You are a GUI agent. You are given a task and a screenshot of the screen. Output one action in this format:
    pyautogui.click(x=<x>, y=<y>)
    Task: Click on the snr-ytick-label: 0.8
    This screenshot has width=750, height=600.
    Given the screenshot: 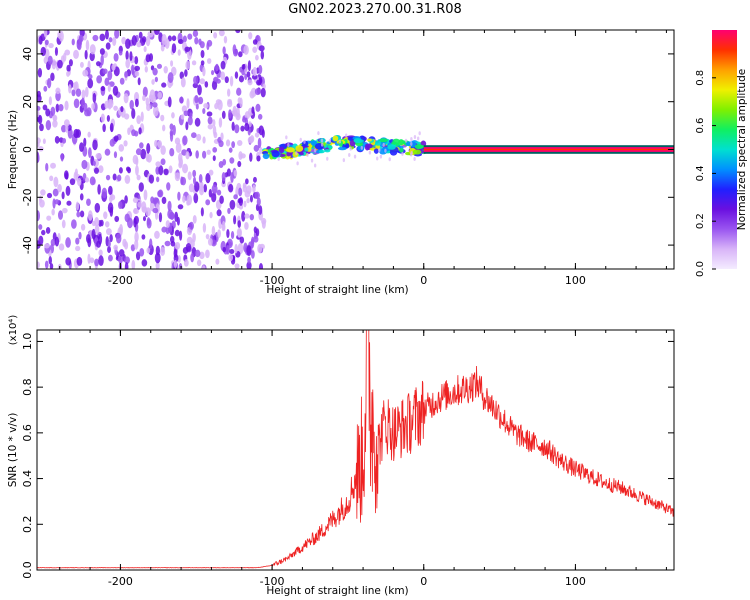 What is the action you would take?
    pyautogui.click(x=27, y=387)
    